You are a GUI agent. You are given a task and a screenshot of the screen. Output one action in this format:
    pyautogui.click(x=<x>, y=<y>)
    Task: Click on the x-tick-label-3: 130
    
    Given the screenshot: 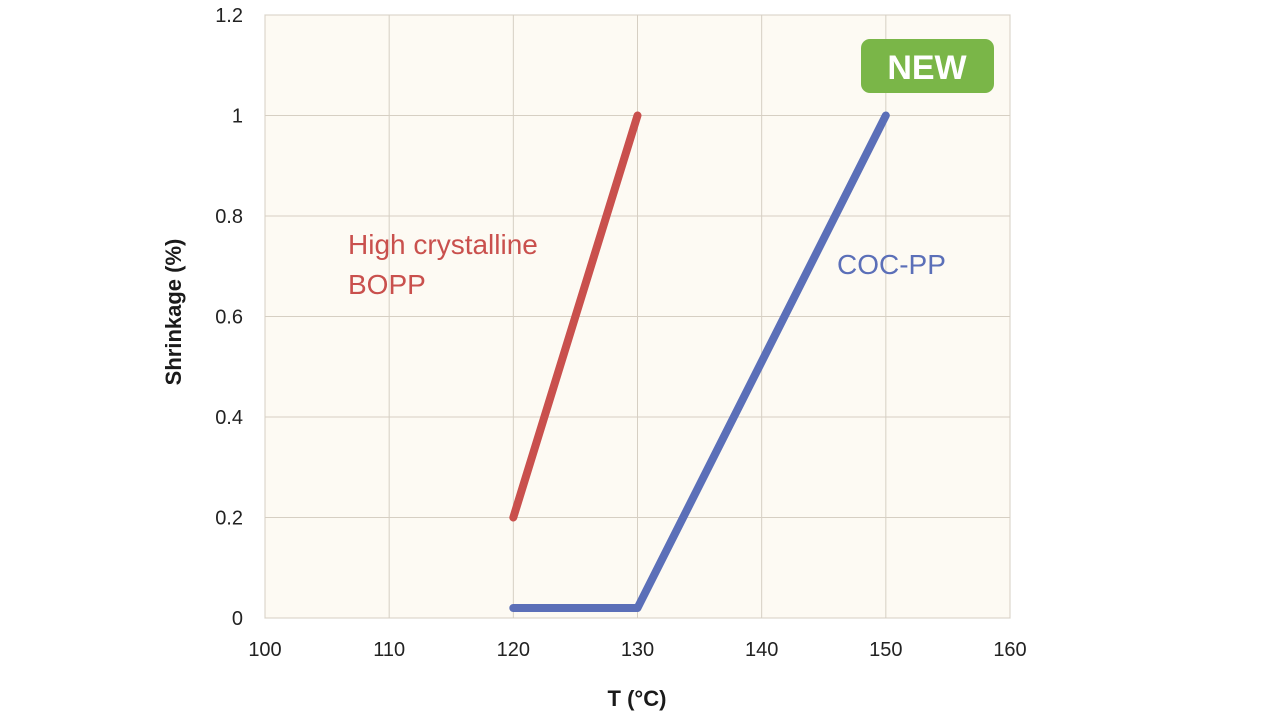 What is the action you would take?
    pyautogui.click(x=637, y=650)
    